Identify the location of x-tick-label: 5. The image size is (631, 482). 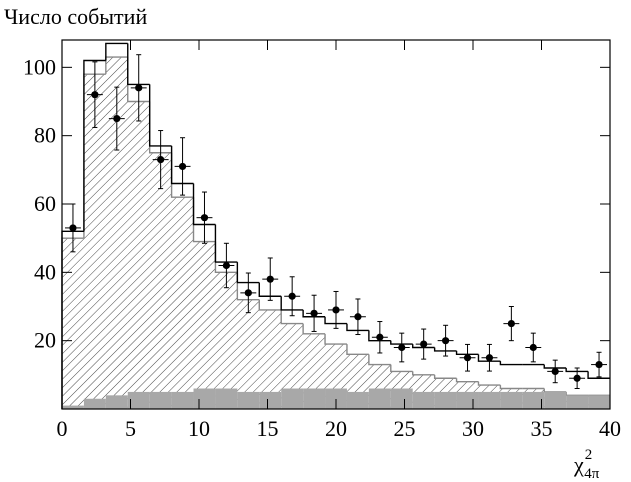
(130, 428).